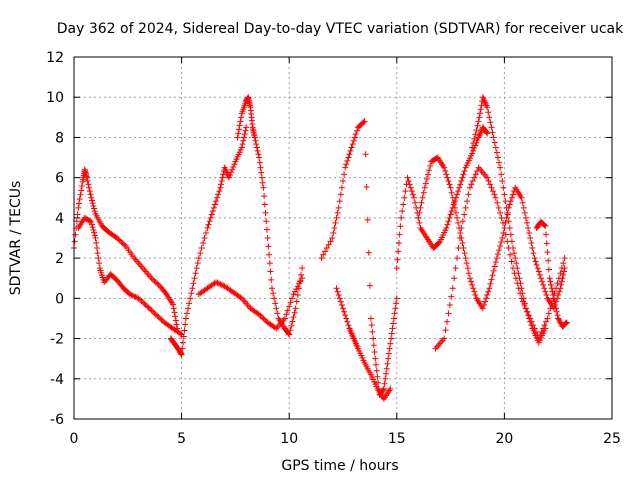  What do you see at coordinates (59, 259) in the screenshot?
I see `y-tick-label: 2` at bounding box center [59, 259].